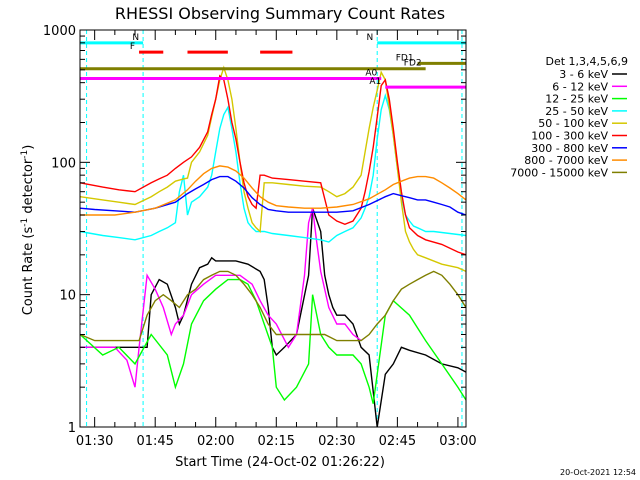 The width and height of the screenshot is (640, 480). What do you see at coordinates (132, 47) in the screenshot?
I see `flag-label: F` at bounding box center [132, 47].